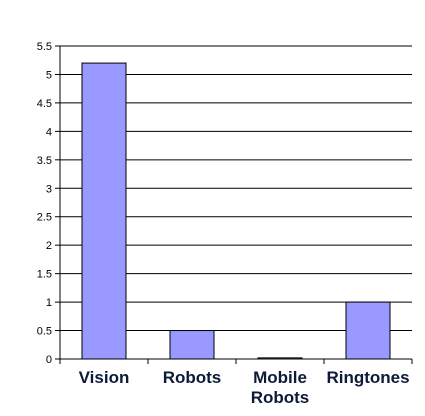 This screenshot has height=416, width=425. Describe the element at coordinates (44, 161) in the screenshot. I see `y-tick-label: 3.5` at that location.